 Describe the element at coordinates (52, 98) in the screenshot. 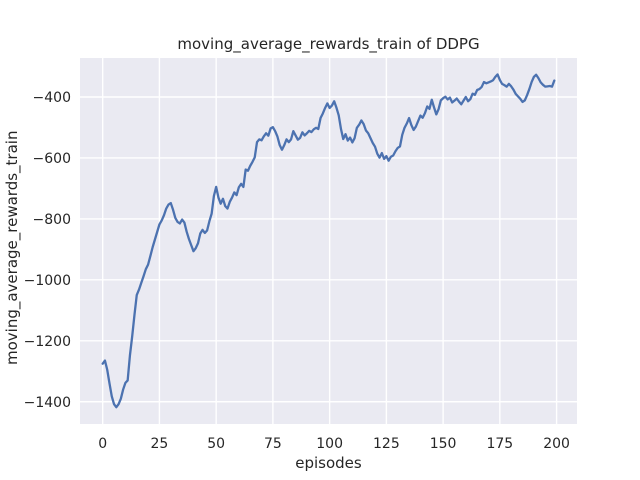

I see `y-tick-label: −400` at that location.